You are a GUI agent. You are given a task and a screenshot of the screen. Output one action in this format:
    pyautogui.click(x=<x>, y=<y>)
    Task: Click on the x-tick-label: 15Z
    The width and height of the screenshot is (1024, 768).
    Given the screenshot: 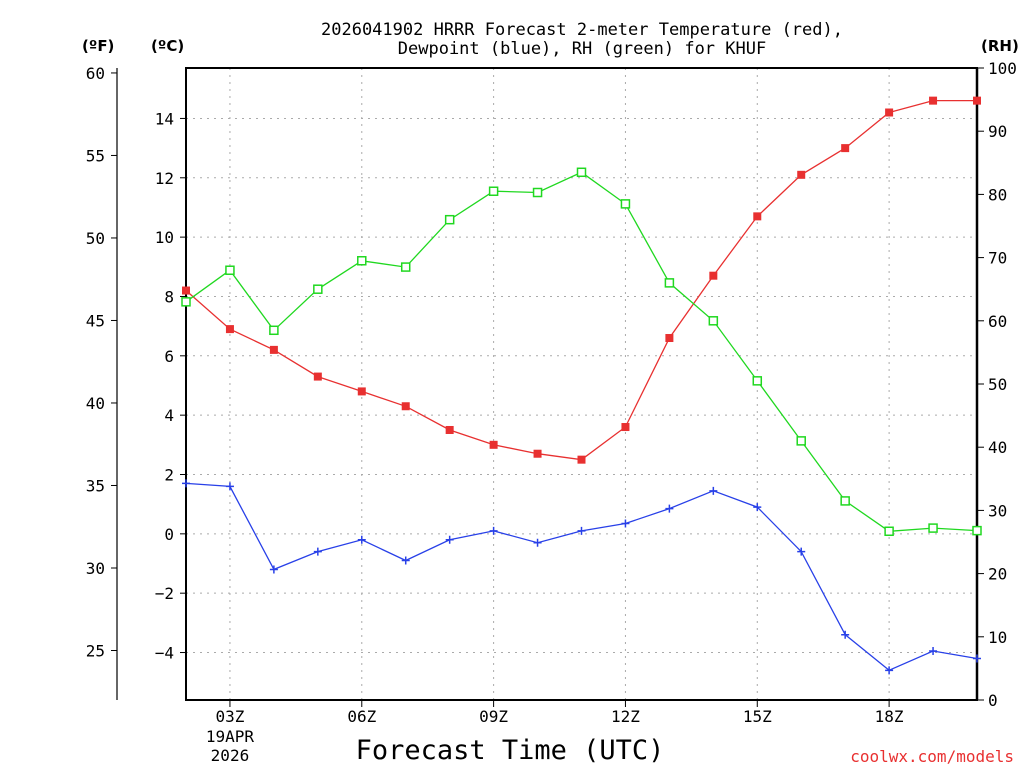 What is the action you would take?
    pyautogui.click(x=757, y=716)
    